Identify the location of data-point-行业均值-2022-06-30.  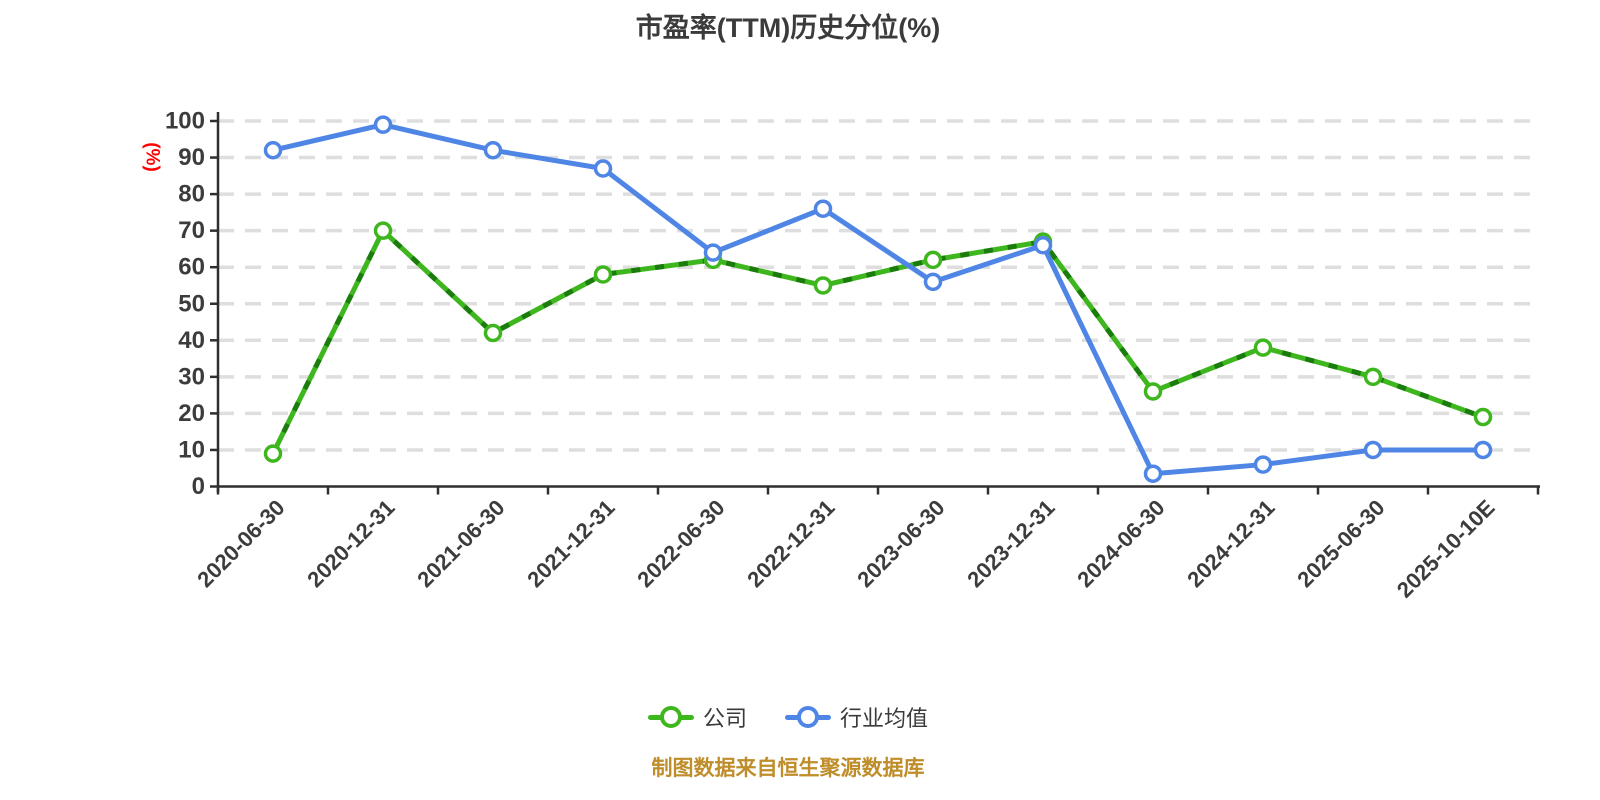
(713, 252).